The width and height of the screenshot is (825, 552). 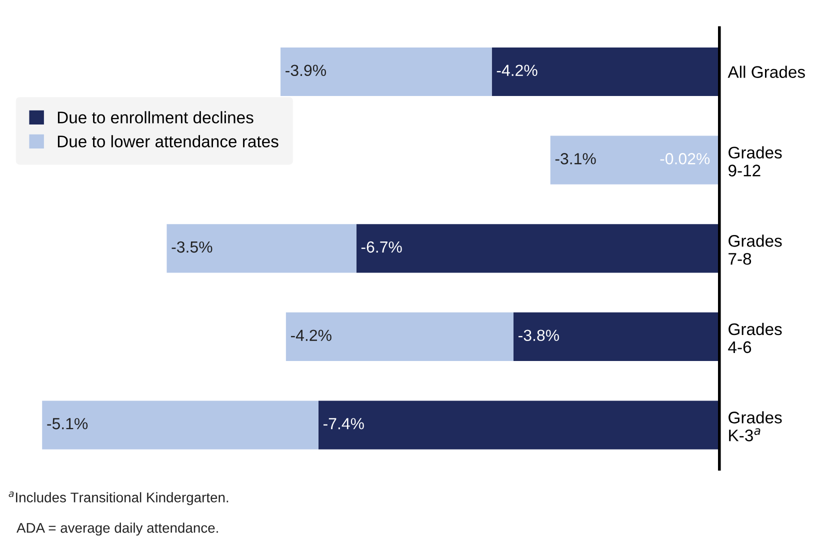 What do you see at coordinates (343, 424) in the screenshot?
I see `data-label: -7.4%` at bounding box center [343, 424].